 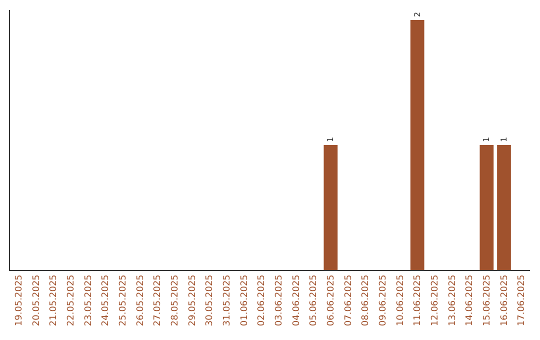 What do you see at coordinates (193, 300) in the screenshot?
I see `x-tick-label: 29.05.2025` at bounding box center [193, 300].